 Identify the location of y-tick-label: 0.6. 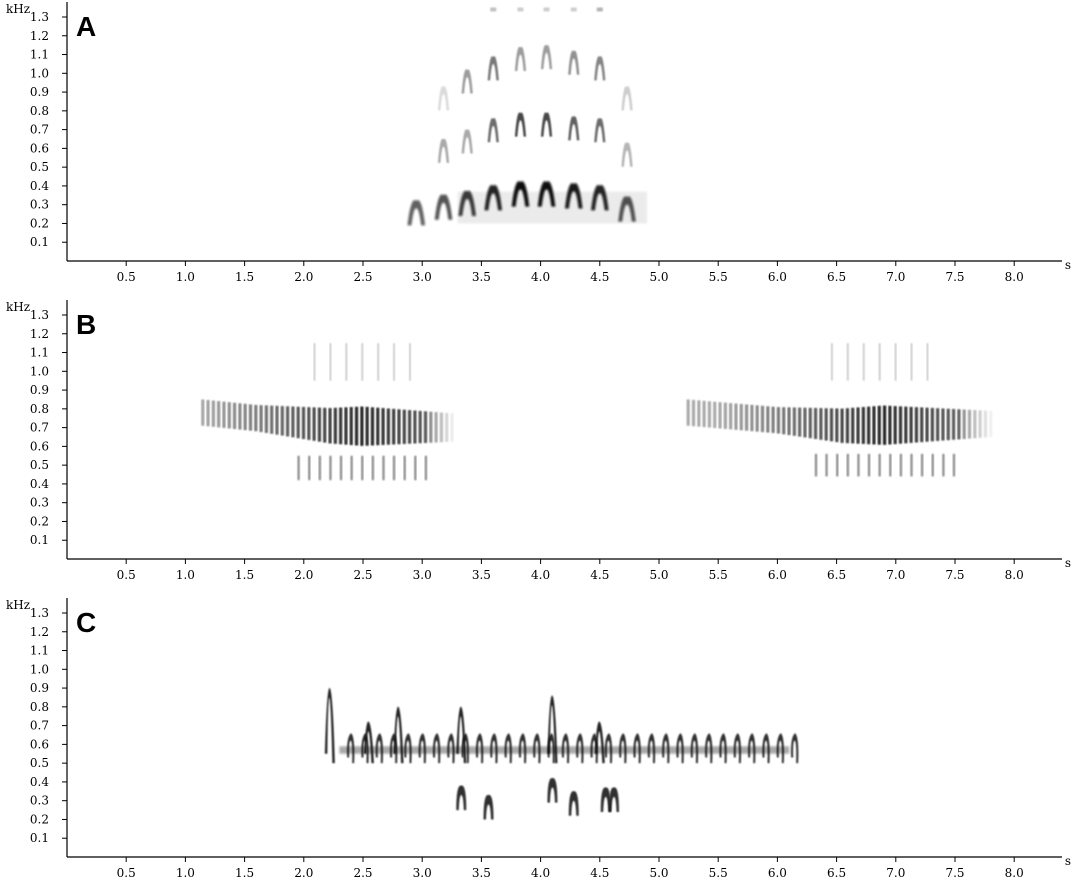
(39, 446).